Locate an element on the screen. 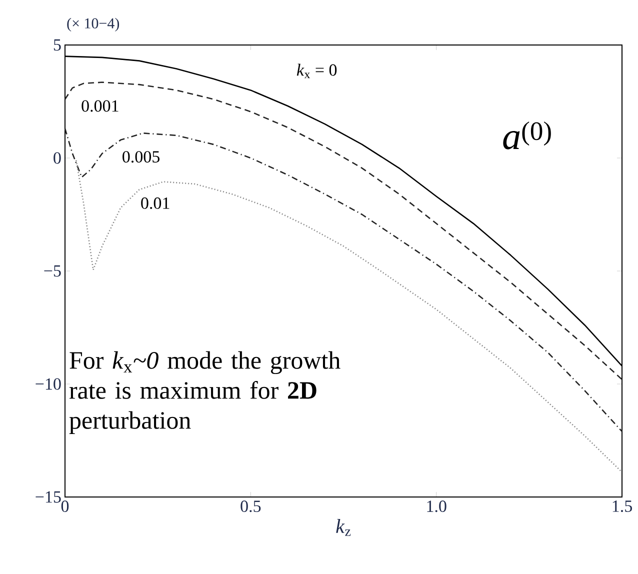  series-label: k$_{x}$ = 0 is located at coordinates (316, 71).